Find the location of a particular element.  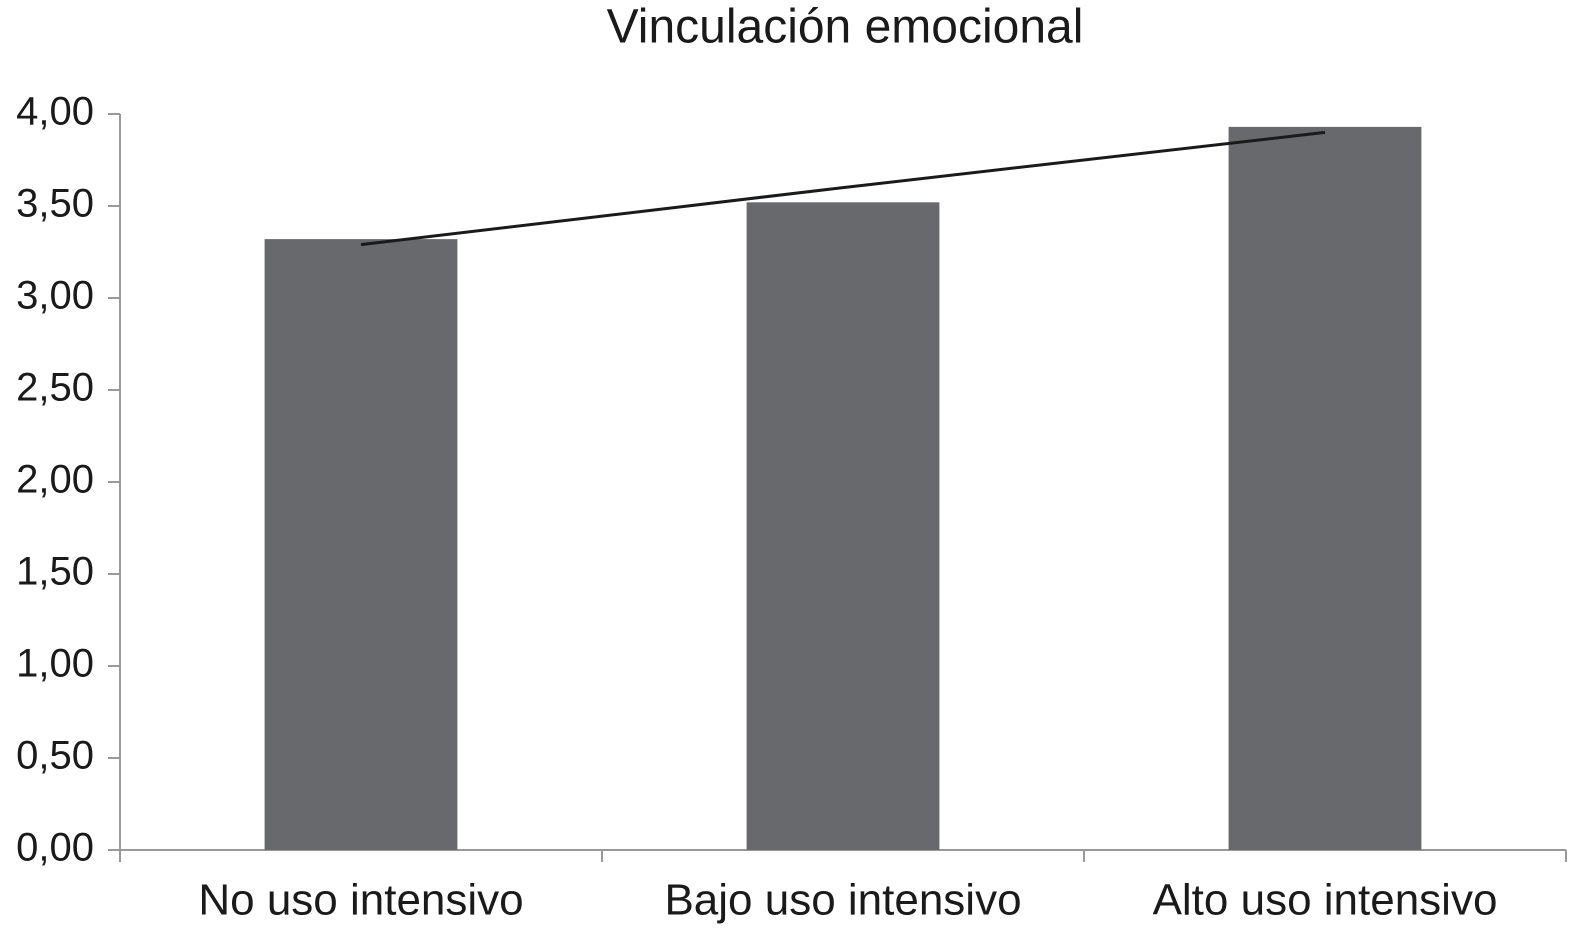

x-tick-label: Bajo uso intensivo is located at coordinates (842, 900).